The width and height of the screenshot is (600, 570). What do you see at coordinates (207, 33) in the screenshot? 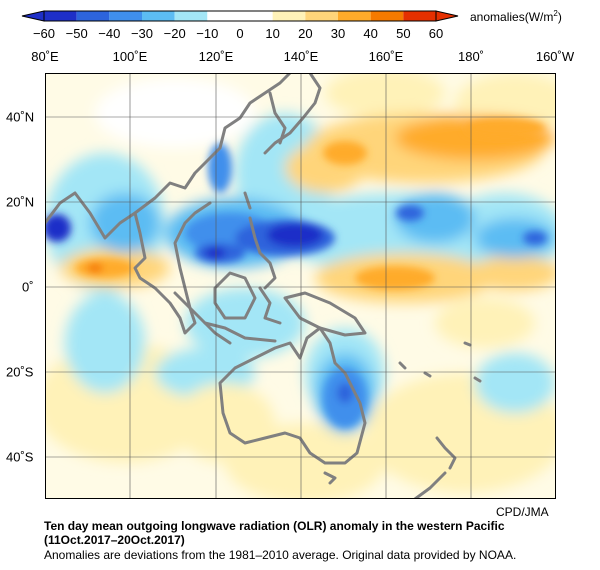
I see `colorbar-tick-label: −10` at bounding box center [207, 33].